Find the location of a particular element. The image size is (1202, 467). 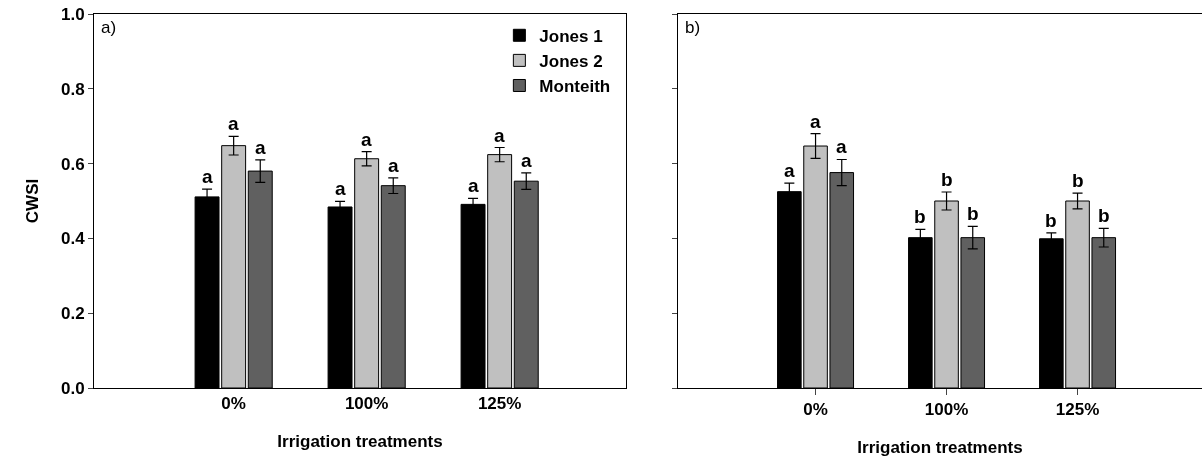

y-tick-label: 0.2 is located at coordinates (72, 314).